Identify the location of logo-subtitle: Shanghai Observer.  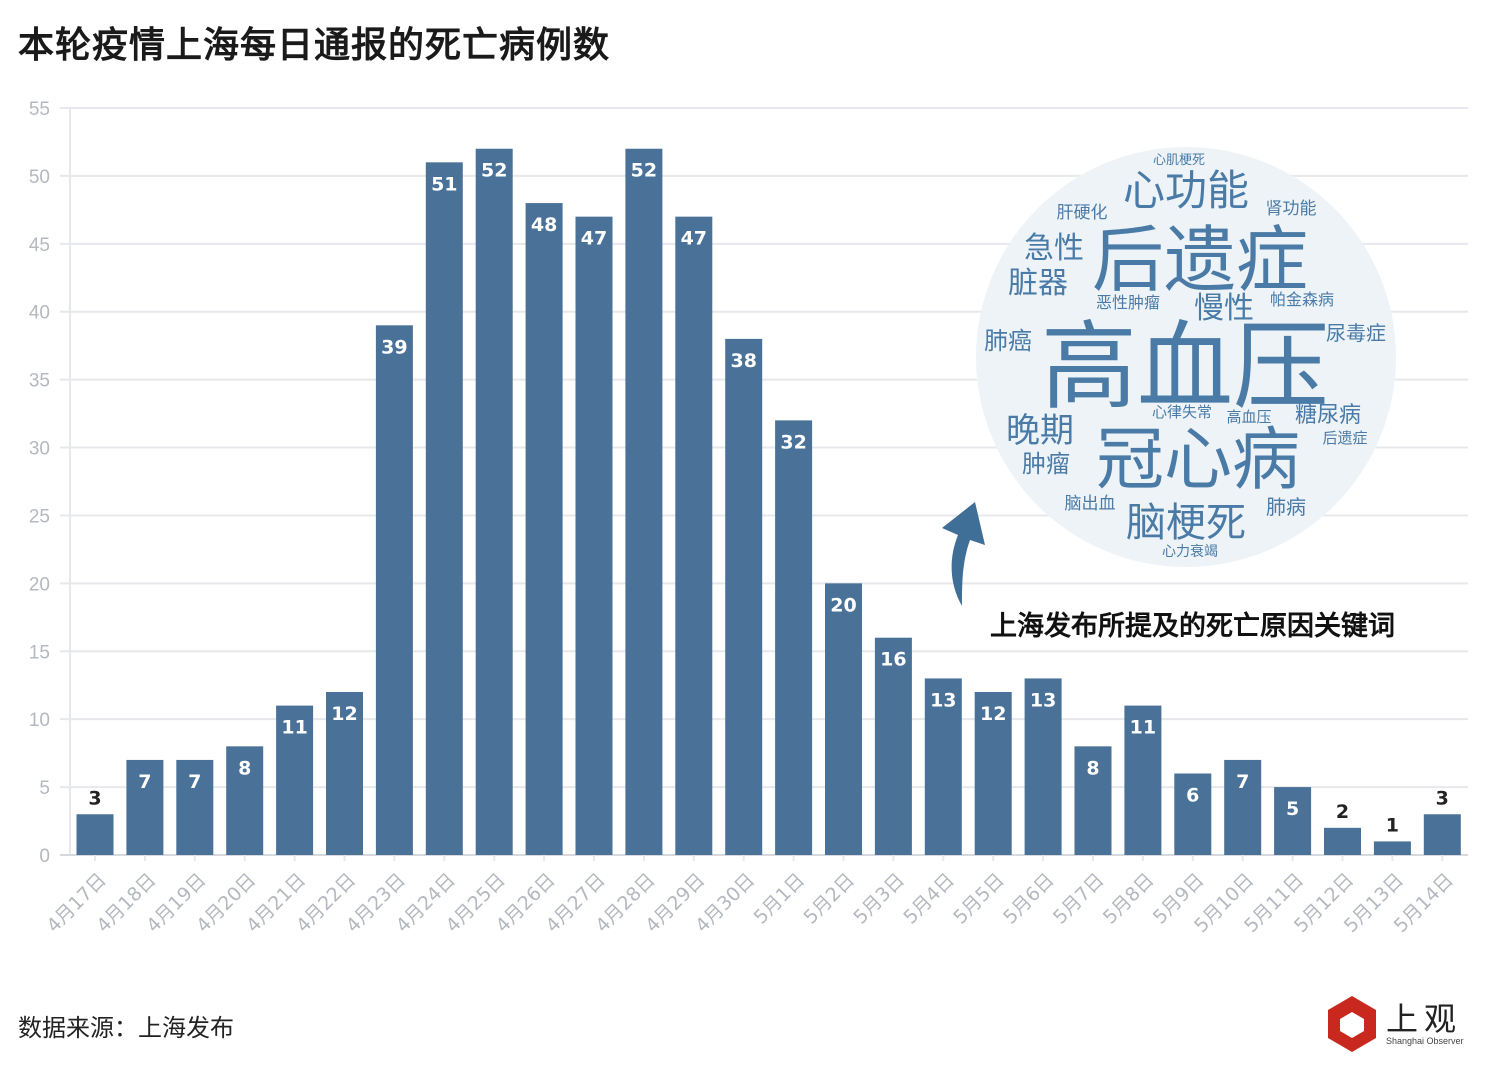
(1425, 1041).